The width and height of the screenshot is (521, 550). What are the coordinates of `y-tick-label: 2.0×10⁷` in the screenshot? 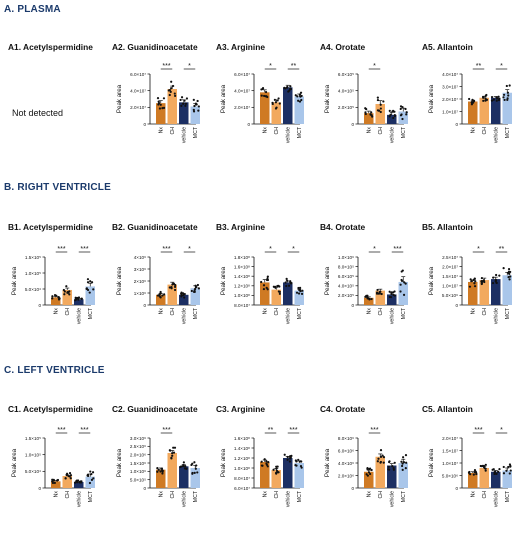 It's located at (450, 266).